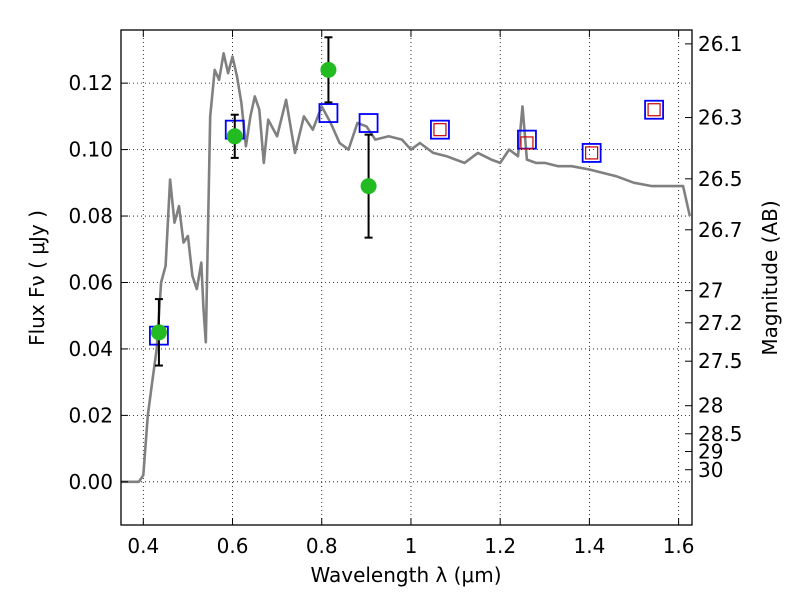  What do you see at coordinates (720, 323) in the screenshot?
I see `right-tick-label: 27.2` at bounding box center [720, 323].